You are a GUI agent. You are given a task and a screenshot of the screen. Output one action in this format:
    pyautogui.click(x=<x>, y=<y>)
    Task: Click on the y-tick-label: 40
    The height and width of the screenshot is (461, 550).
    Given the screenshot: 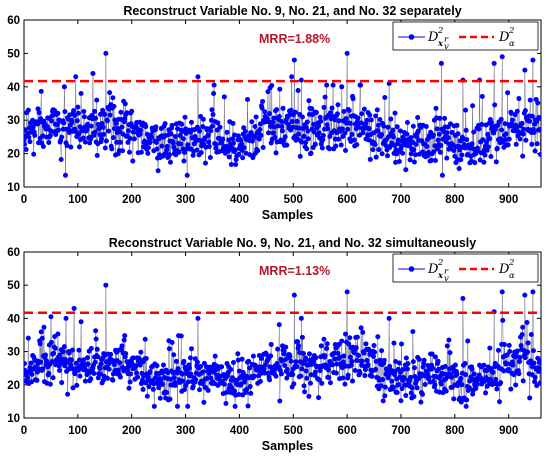 What is the action you would take?
    pyautogui.click(x=13, y=319)
    